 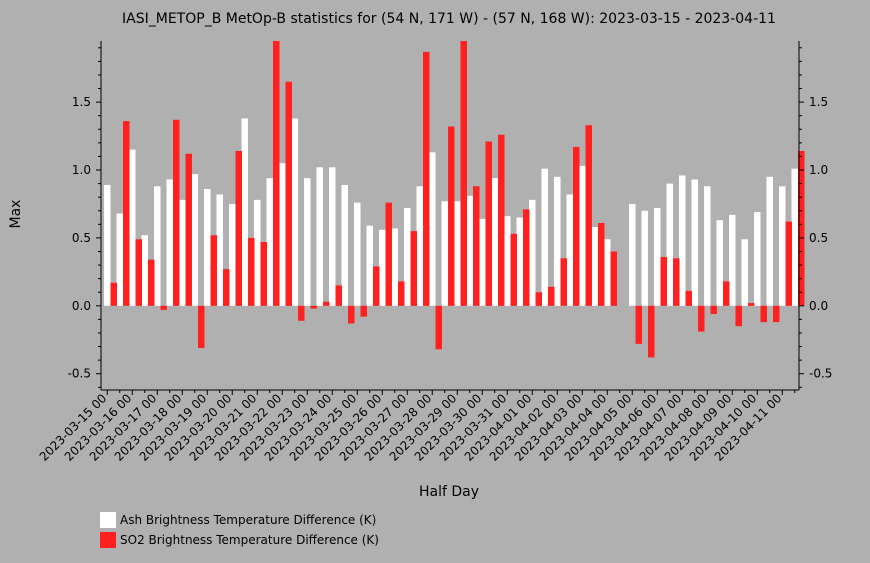 I want to click on y-tick-label-right: 0.5, so click(x=818, y=238).